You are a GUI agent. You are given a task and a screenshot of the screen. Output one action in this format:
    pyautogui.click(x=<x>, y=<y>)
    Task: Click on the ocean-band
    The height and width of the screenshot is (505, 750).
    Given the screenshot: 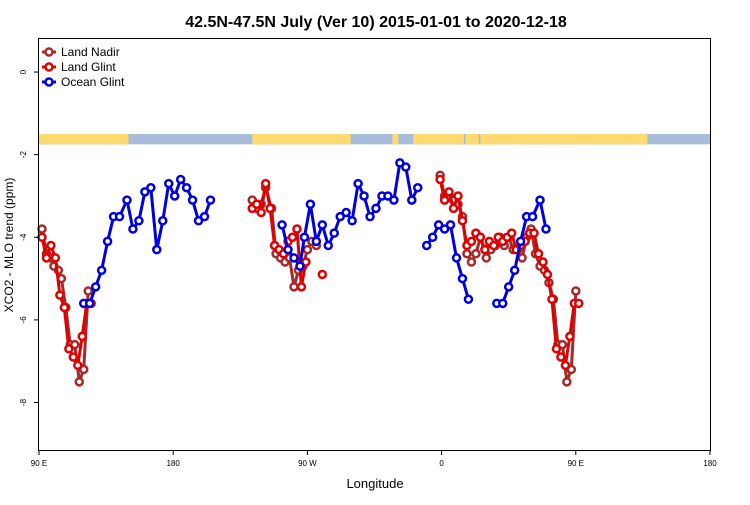 What is the action you would take?
    pyautogui.click(x=374, y=139)
    